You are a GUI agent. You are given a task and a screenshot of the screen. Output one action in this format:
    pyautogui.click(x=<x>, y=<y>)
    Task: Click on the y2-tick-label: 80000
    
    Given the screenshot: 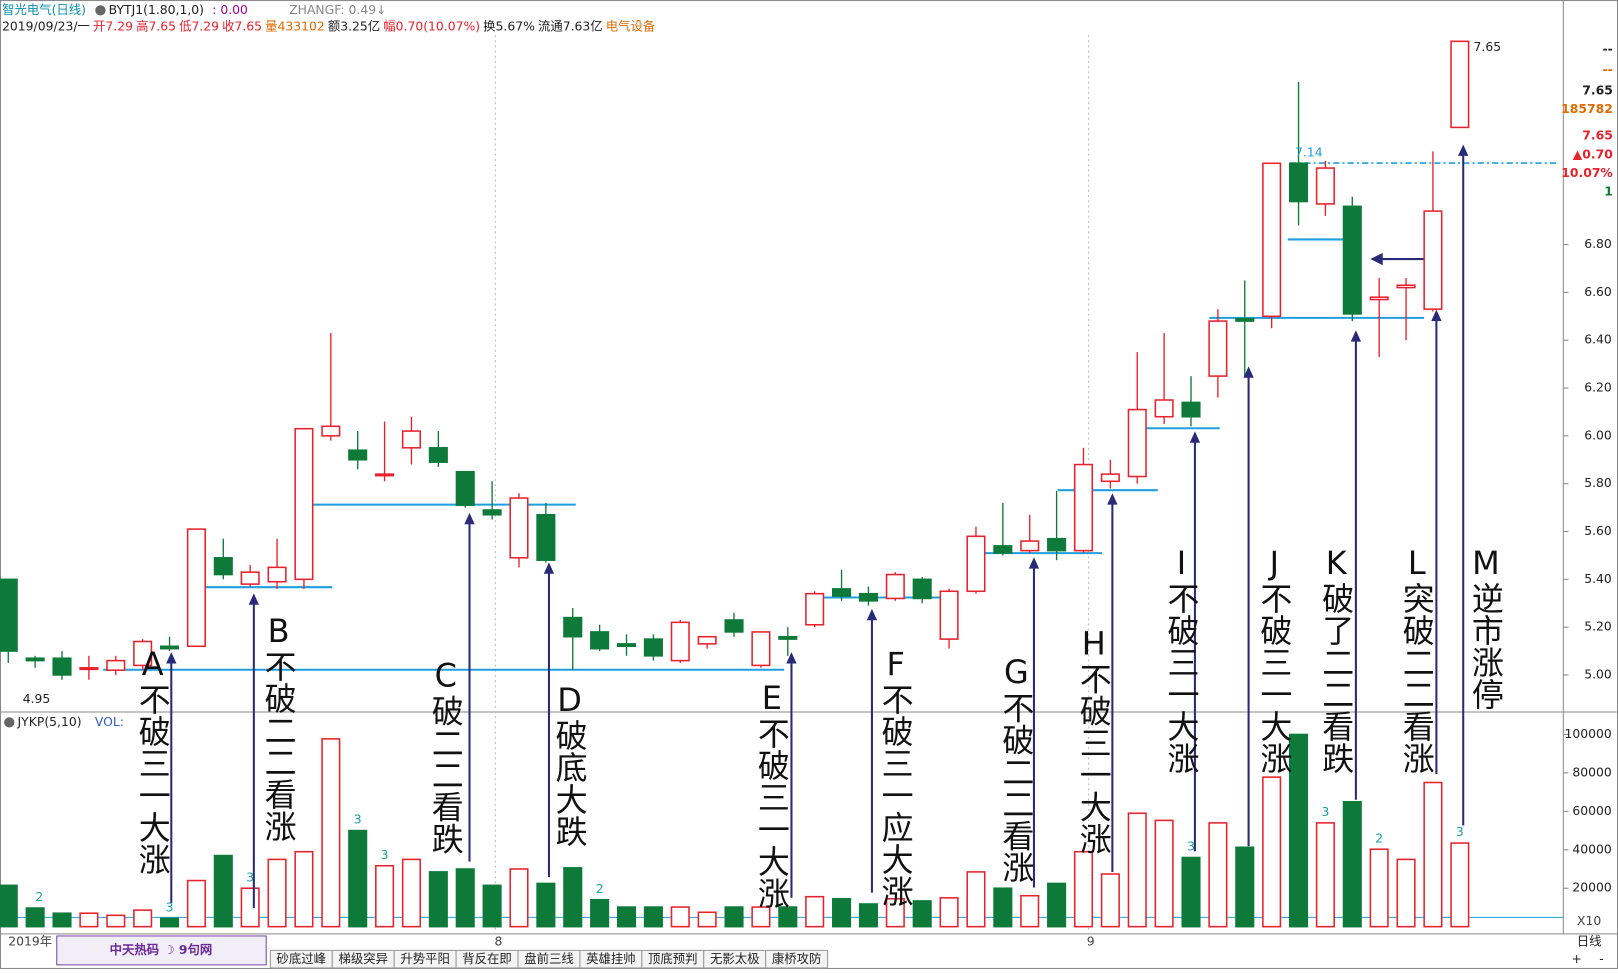 What is the action you would take?
    pyautogui.click(x=1591, y=772)
    